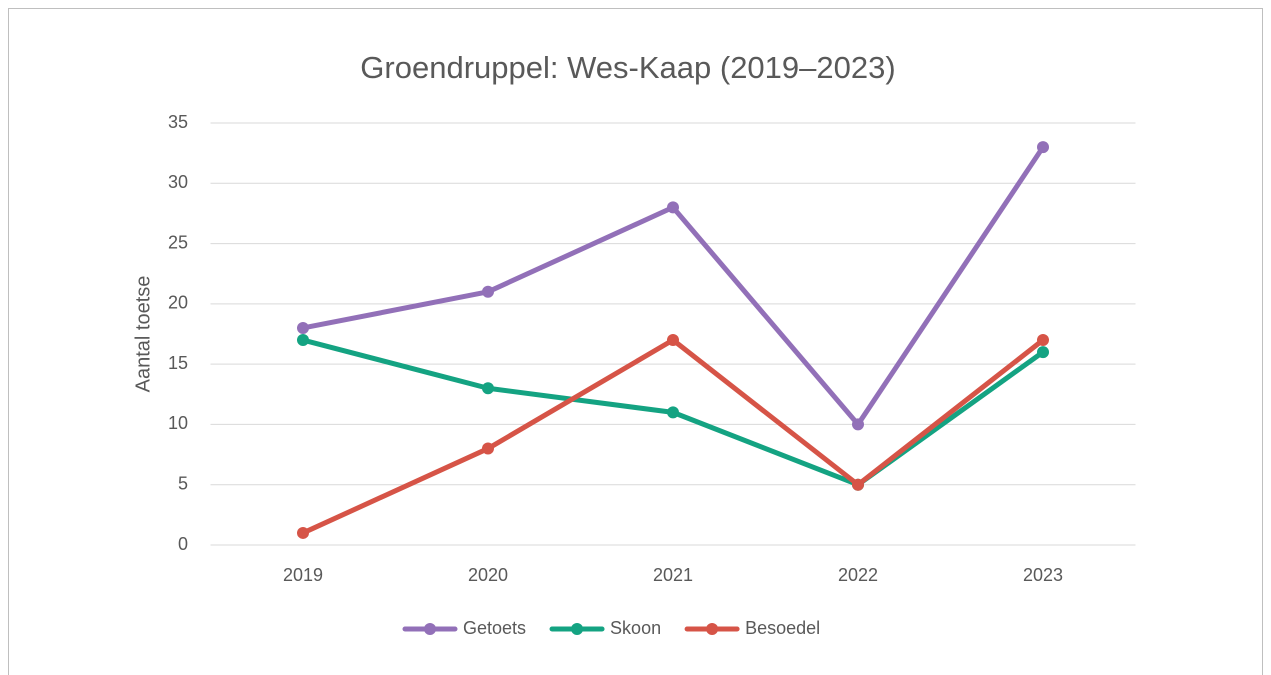 The image size is (1271, 675). What do you see at coordinates (782, 628) in the screenshot?
I see `legend-label: Besoedel` at bounding box center [782, 628].